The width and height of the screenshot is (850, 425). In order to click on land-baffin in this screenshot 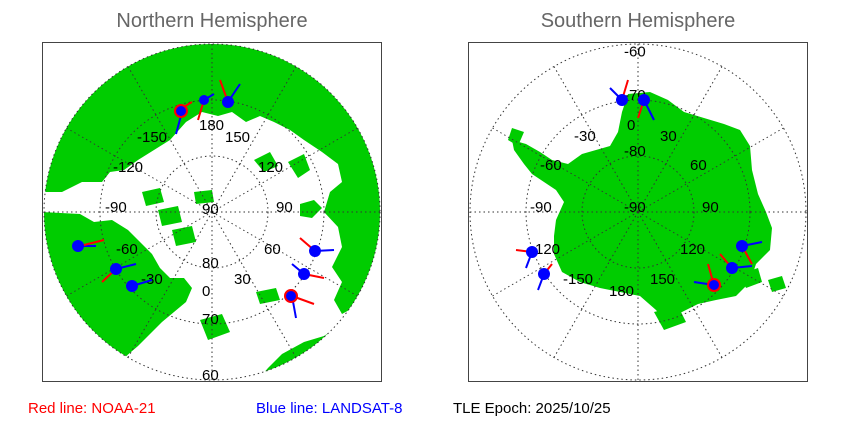, I will do `click(215, 327)`.